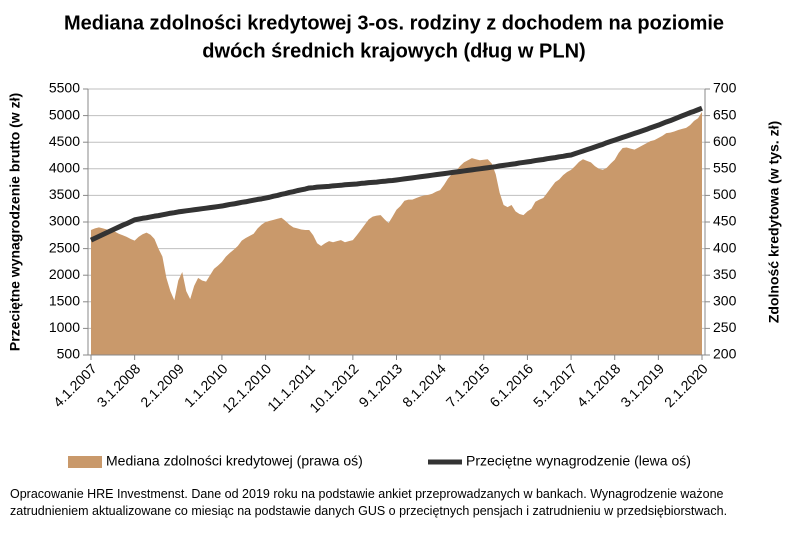 Image resolution: width=788 pixels, height=550 pixels. What do you see at coordinates (64, 247) in the screenshot?
I see `y-tick-label: 2500` at bounding box center [64, 247].